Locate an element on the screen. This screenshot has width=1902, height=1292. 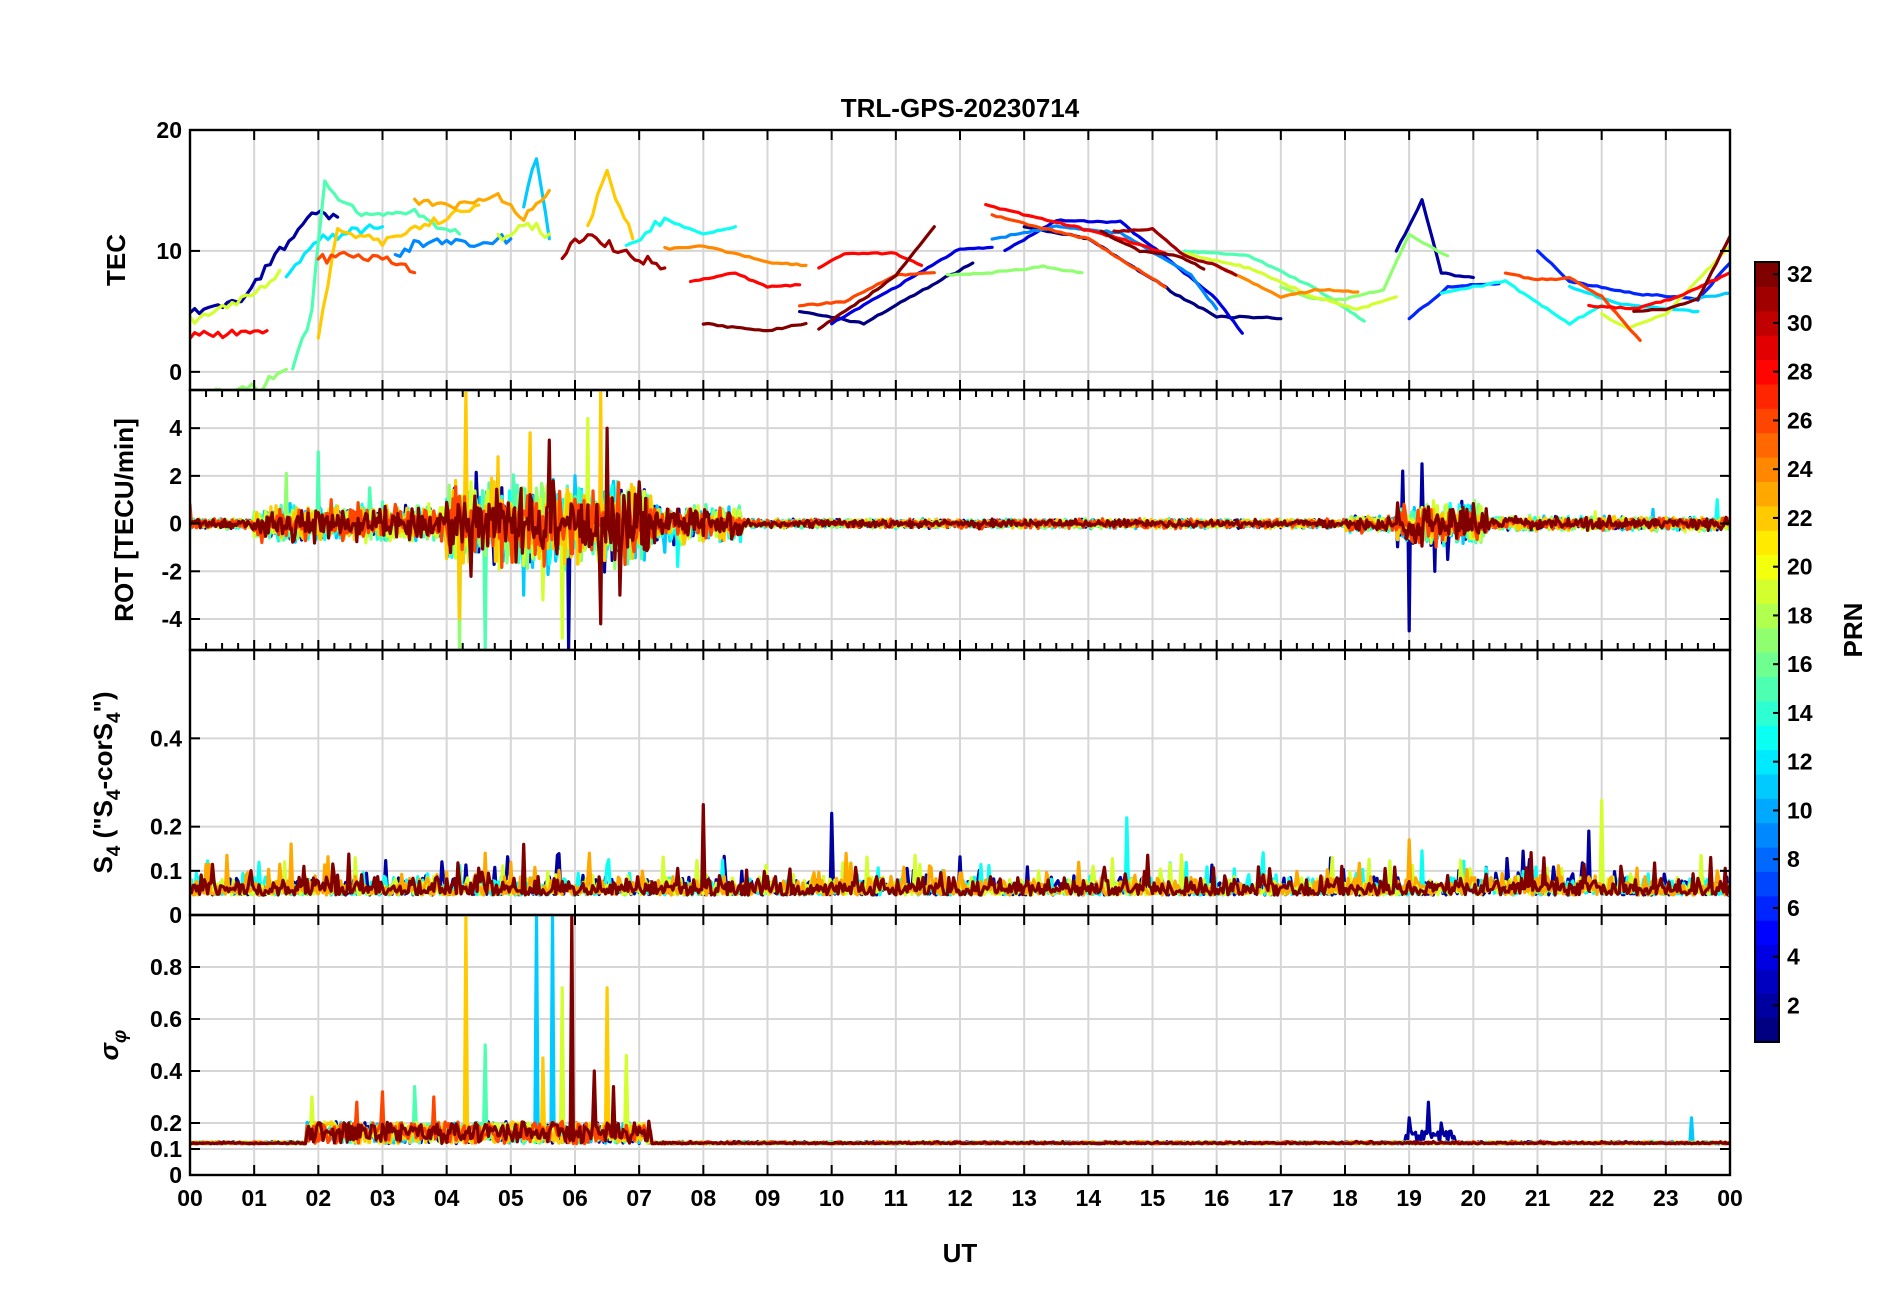
panel-tec-data is located at coordinates (960, 273).